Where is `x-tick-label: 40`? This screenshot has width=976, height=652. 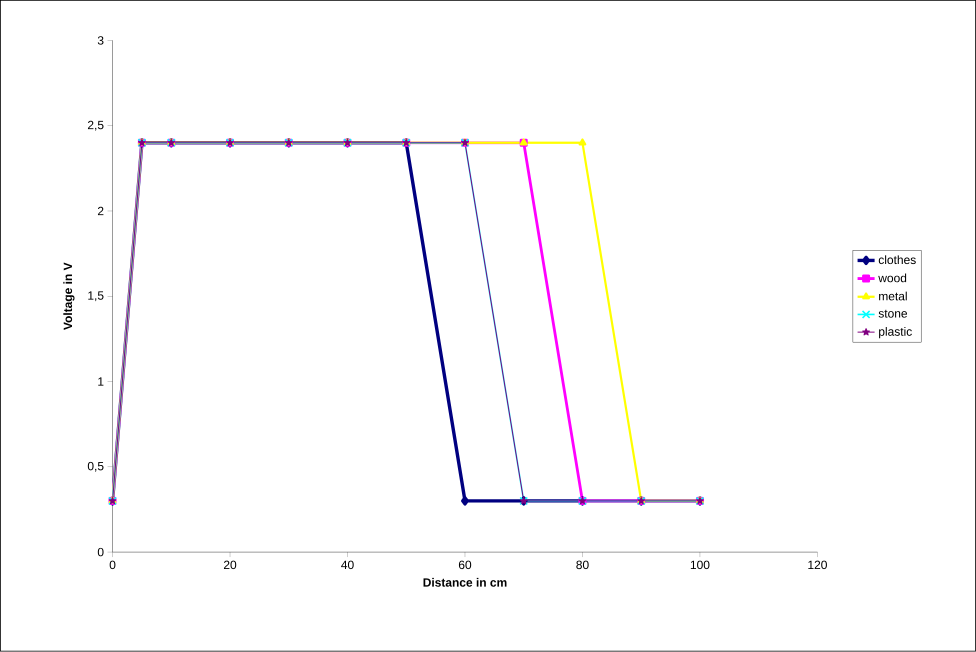
x-tick-label: 40 is located at coordinates (347, 565).